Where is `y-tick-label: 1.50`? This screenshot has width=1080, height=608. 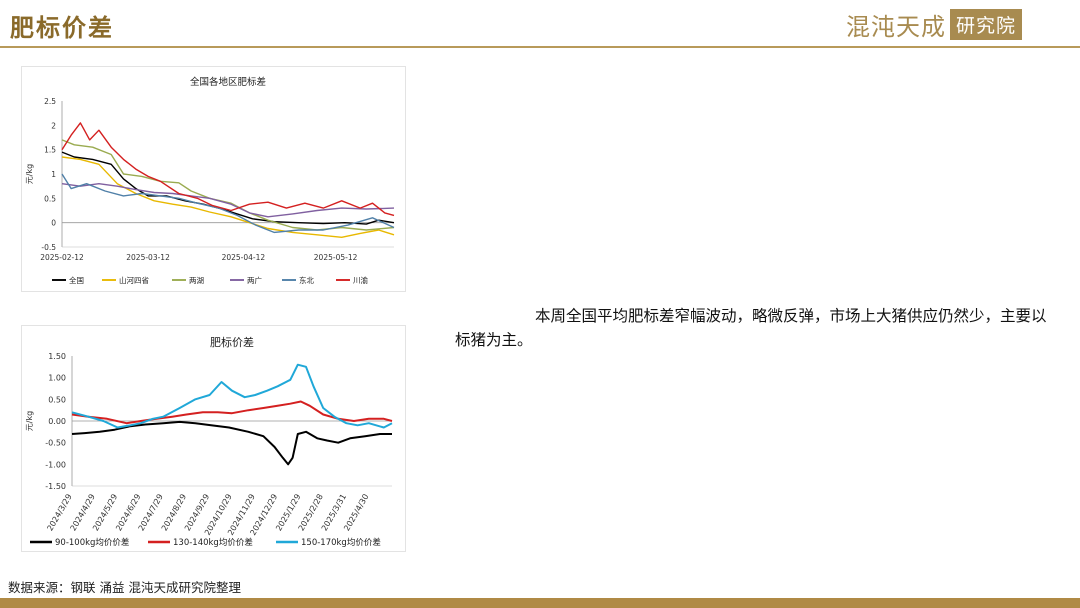
y-tick-label: 1.50 is located at coordinates (57, 356).